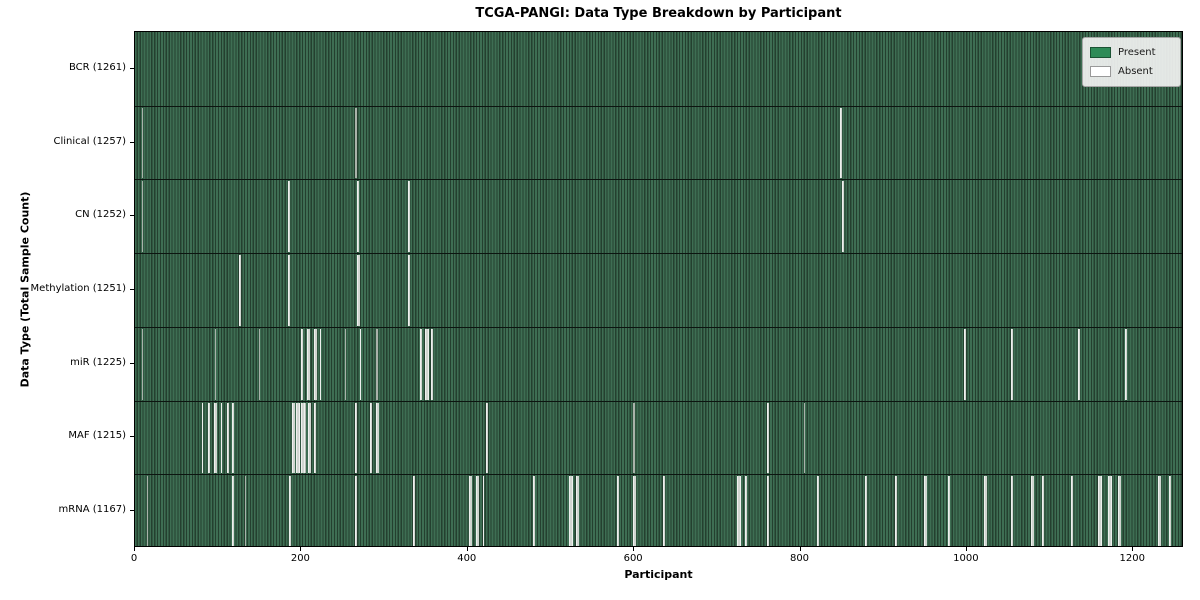 Image resolution: width=1200 pixels, height=600 pixels. I want to click on x-tick-label: 1200, so click(1132, 558).